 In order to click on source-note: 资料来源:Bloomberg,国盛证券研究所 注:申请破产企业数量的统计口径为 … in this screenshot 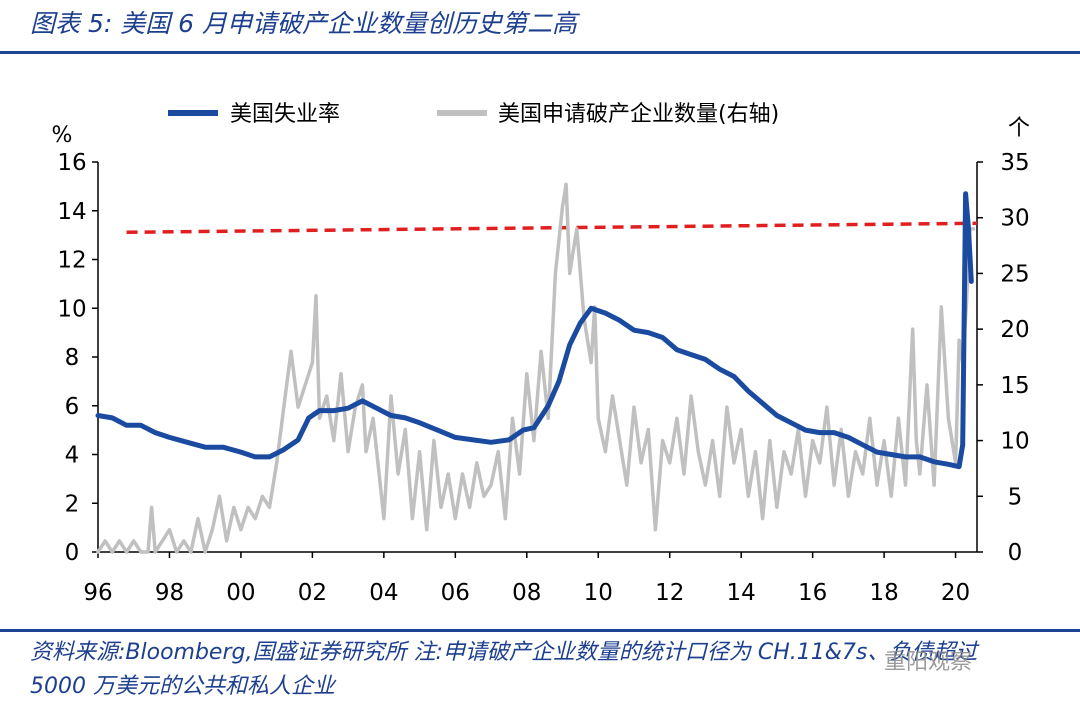, I will do `click(504, 669)`.